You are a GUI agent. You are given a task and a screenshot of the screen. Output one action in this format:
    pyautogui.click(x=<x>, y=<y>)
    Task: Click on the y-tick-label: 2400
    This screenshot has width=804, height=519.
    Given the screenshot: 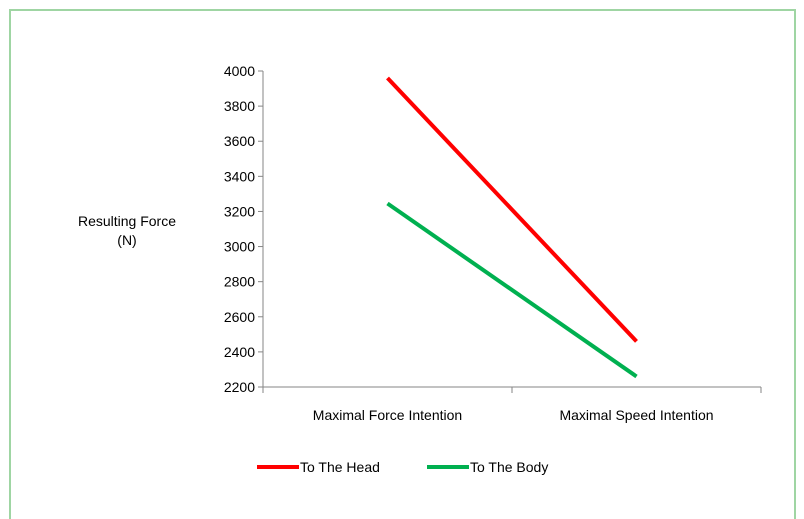 What is the action you would take?
    pyautogui.click(x=239, y=352)
    